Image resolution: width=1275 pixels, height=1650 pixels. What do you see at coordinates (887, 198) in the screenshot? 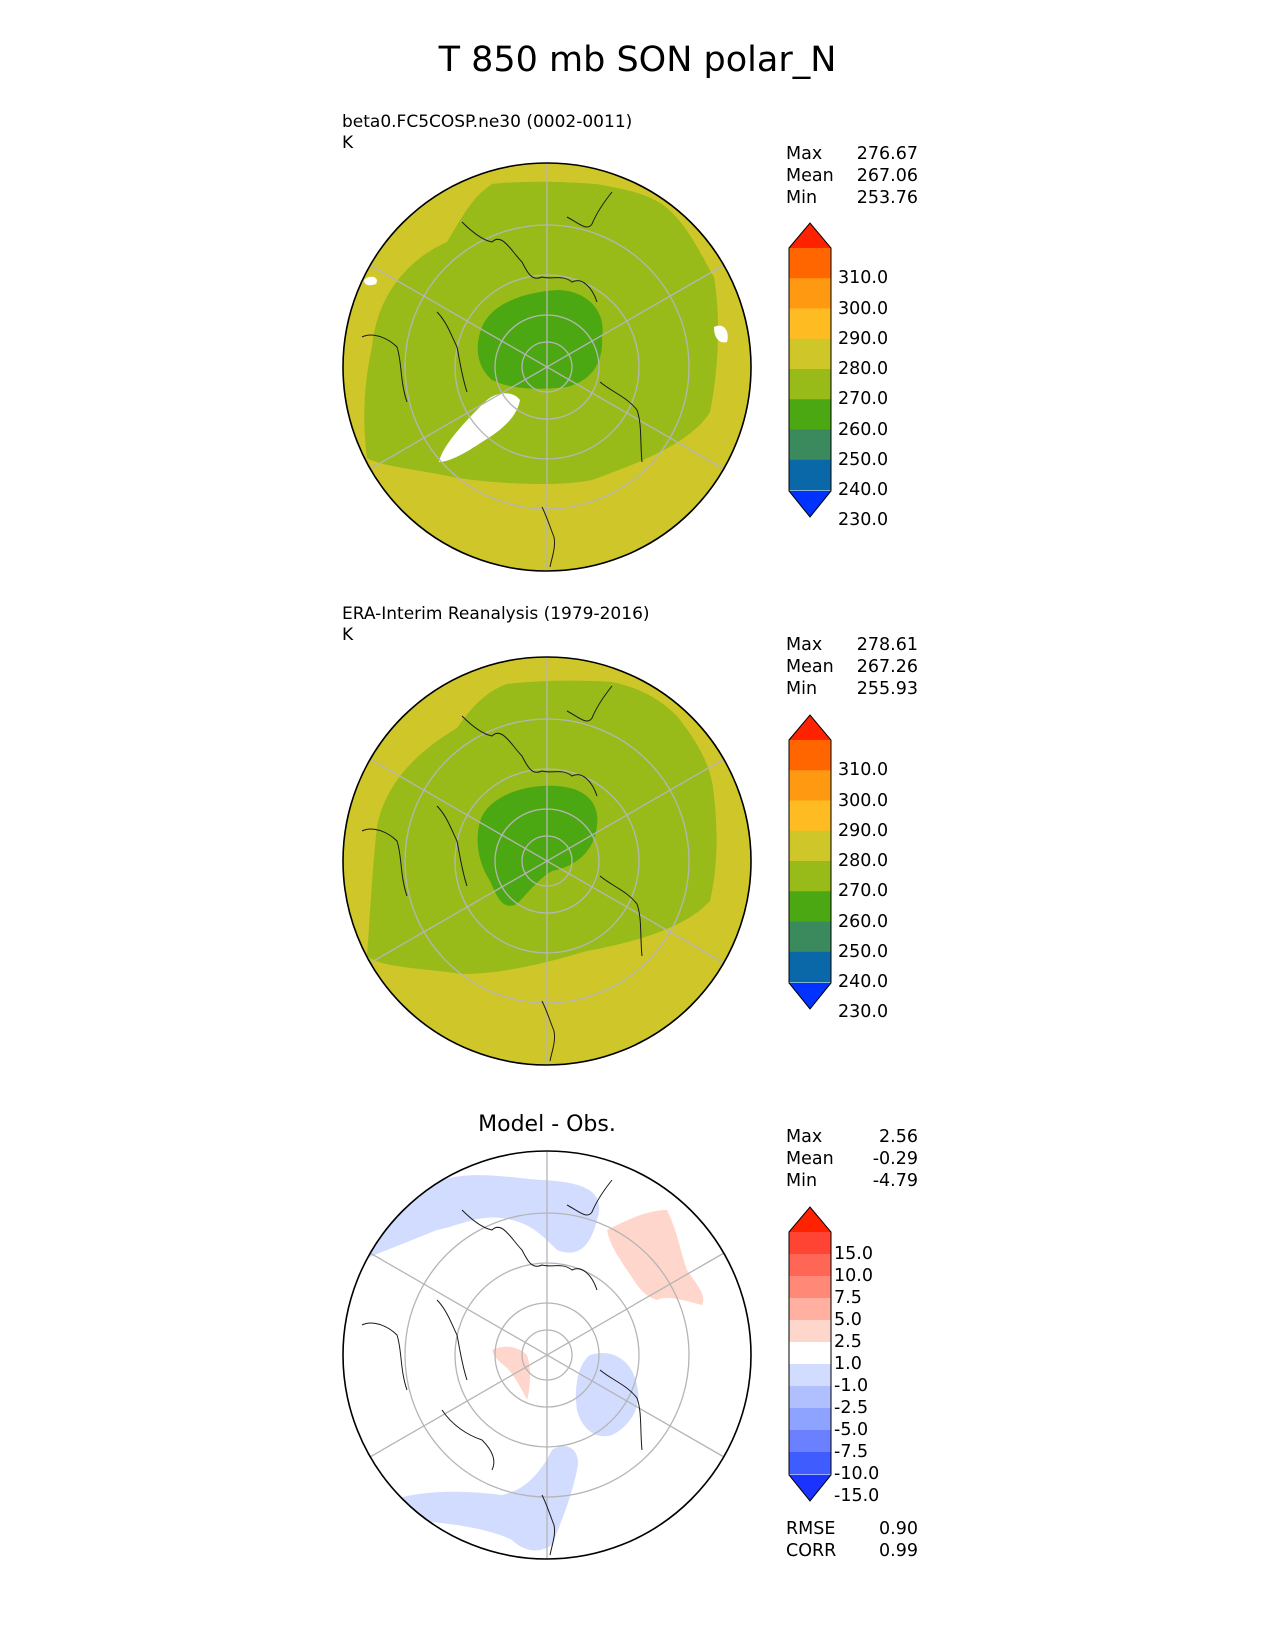
I see `stat-value: 253.76` at bounding box center [887, 198].